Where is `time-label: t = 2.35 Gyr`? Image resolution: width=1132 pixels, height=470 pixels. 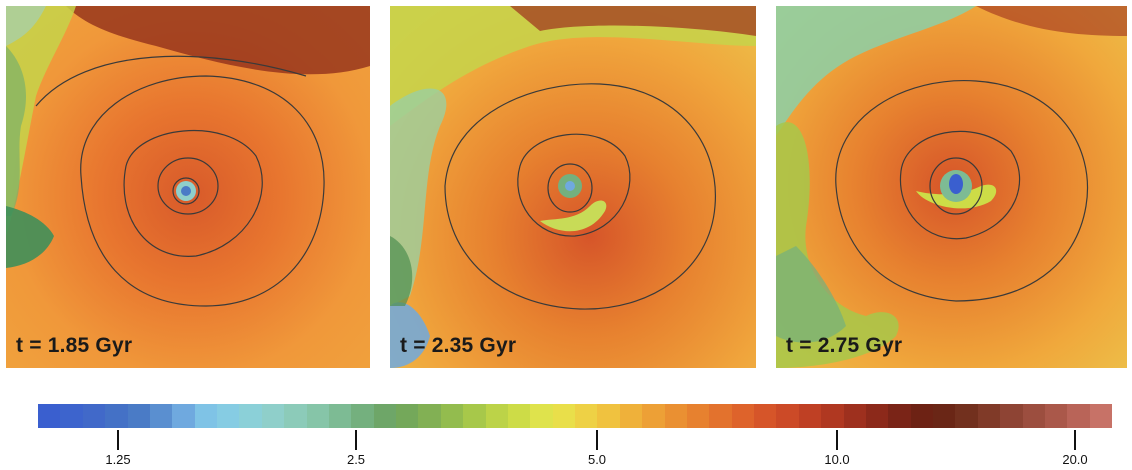
time-label: t = 2.35 Gyr is located at coordinates (458, 345).